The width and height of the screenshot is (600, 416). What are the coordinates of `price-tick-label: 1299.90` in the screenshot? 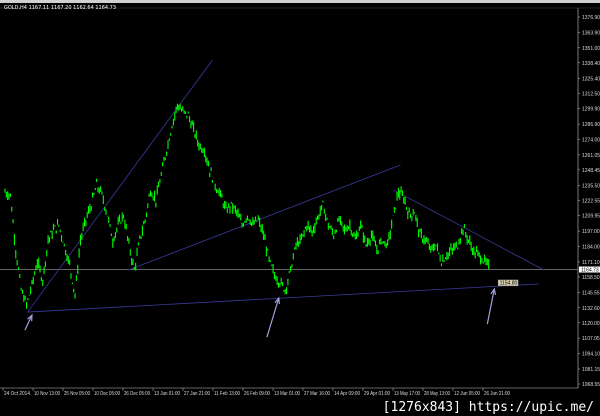 It's located at (591, 110).